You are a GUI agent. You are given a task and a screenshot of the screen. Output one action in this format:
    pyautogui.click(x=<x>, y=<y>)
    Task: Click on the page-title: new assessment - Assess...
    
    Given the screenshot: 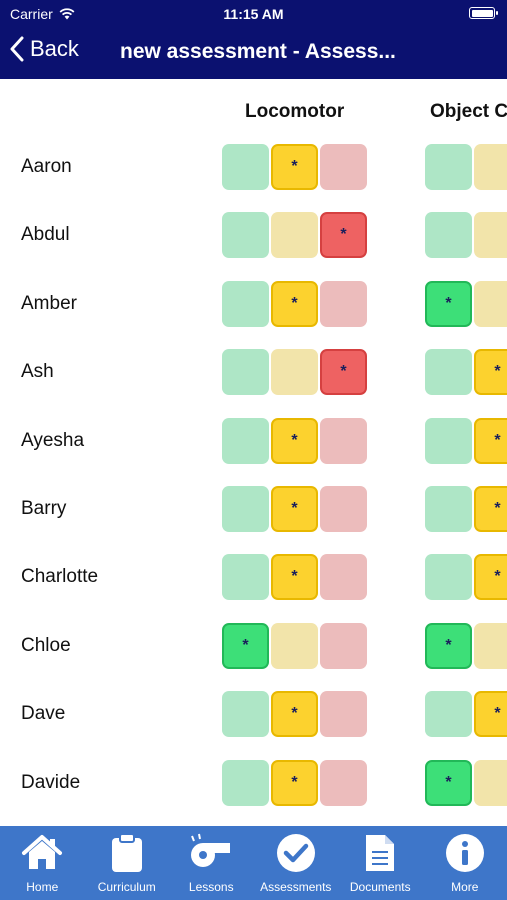 What is the action you would take?
    pyautogui.click(x=258, y=51)
    